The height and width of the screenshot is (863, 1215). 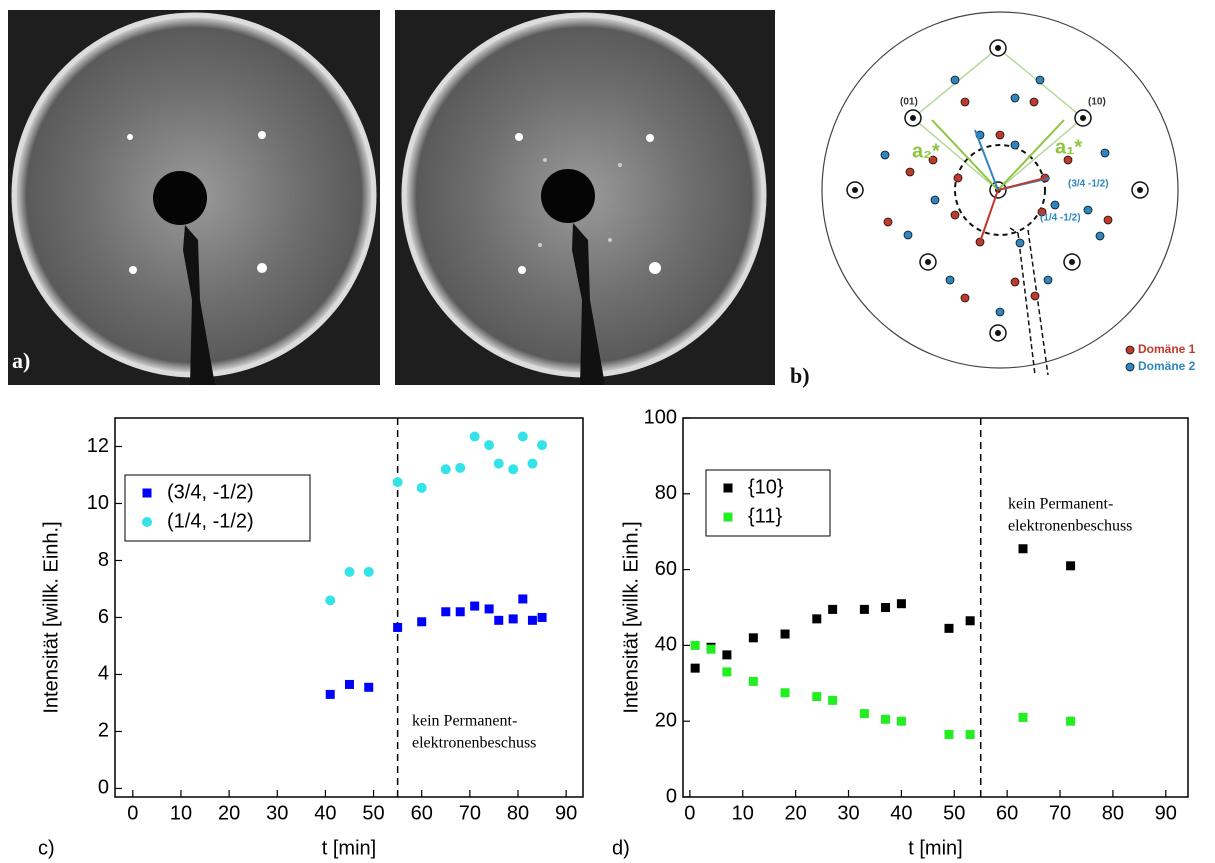 I want to click on annotation: kein Permanent-, so click(x=1060, y=504).